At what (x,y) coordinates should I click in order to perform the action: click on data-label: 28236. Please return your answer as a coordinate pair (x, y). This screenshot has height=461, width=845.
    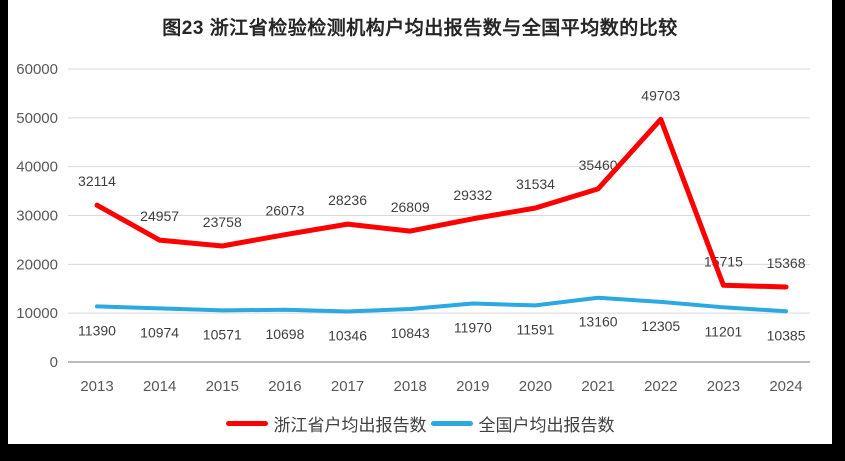
    Looking at the image, I should click on (347, 200).